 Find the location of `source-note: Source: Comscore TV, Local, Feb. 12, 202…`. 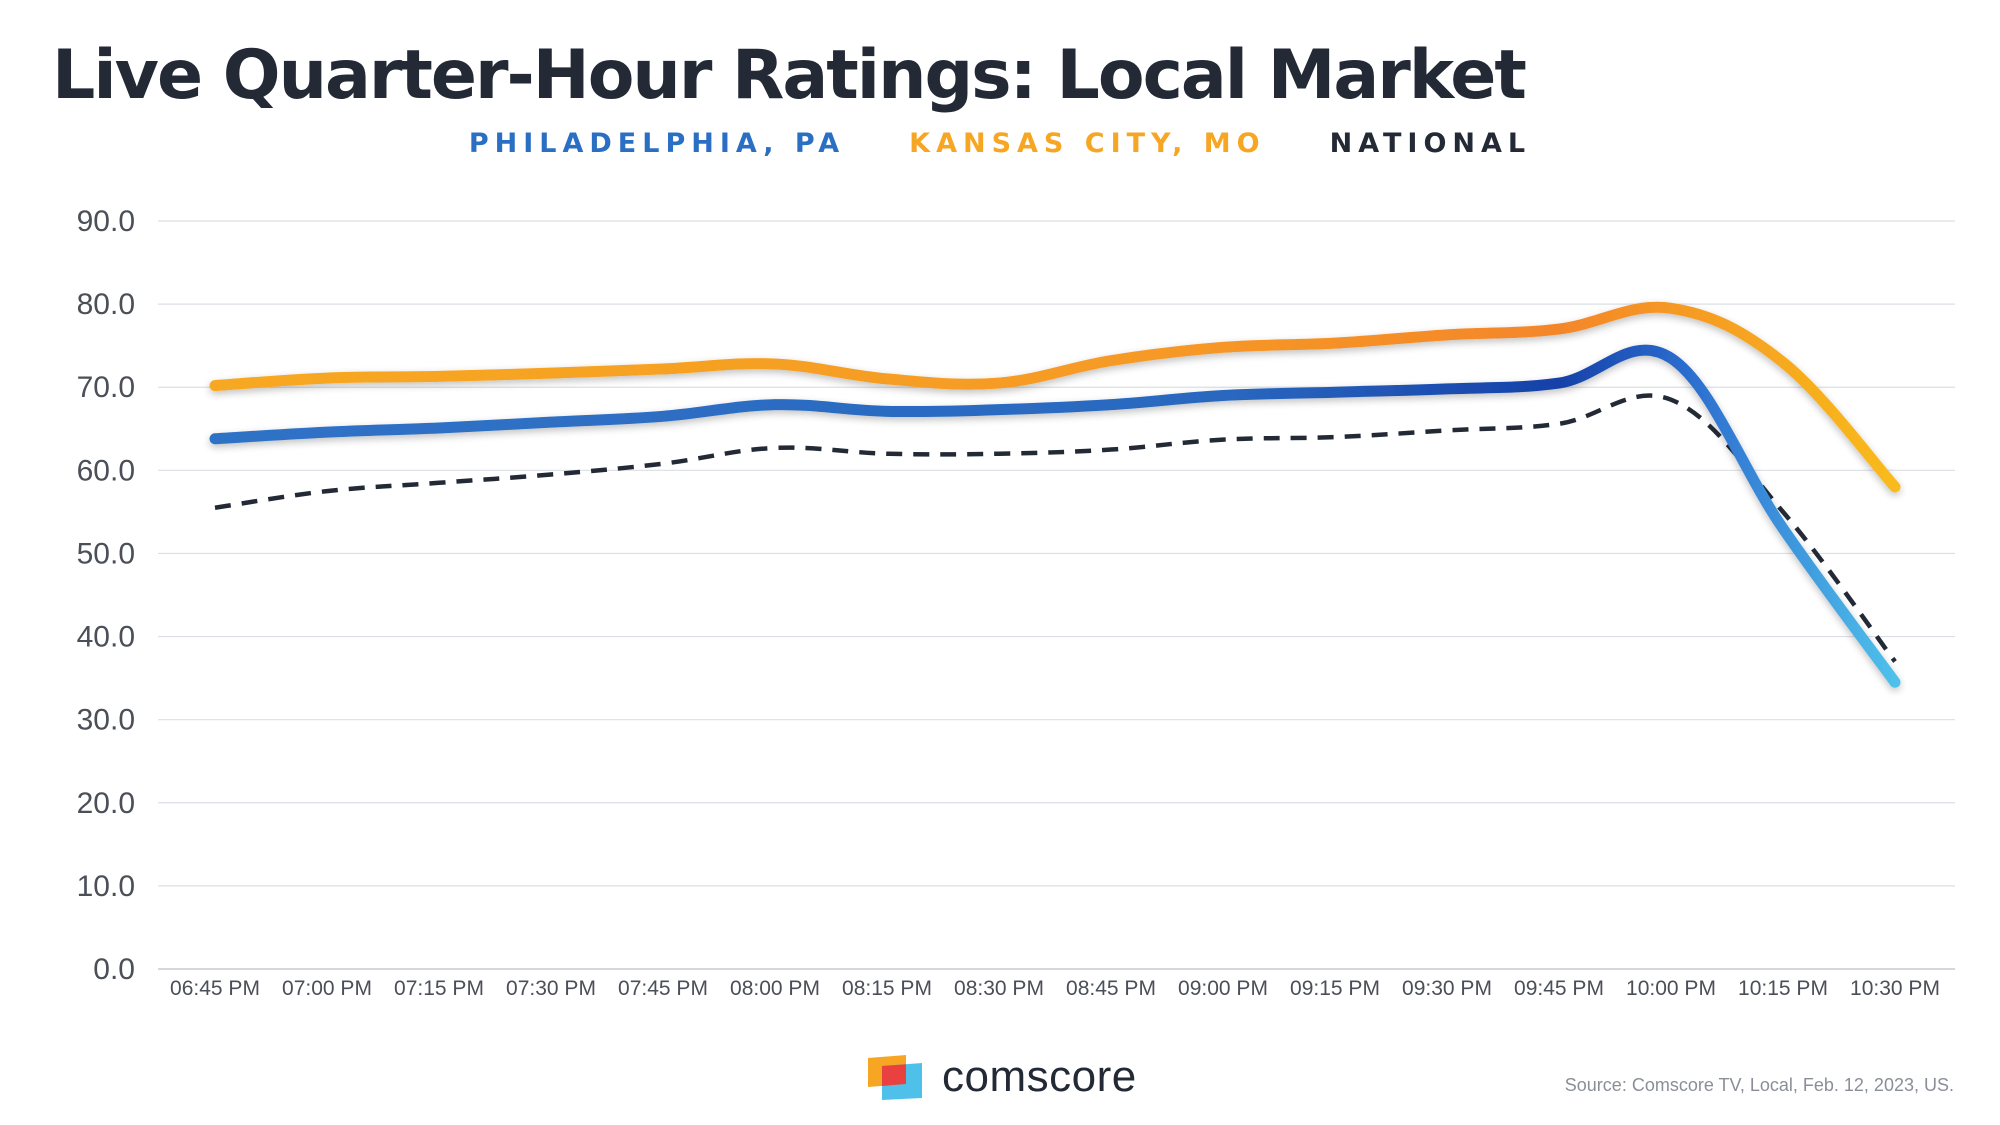

source-note: Source: Comscore TV, Local, Feb. 12, 202… is located at coordinates (1759, 1085).